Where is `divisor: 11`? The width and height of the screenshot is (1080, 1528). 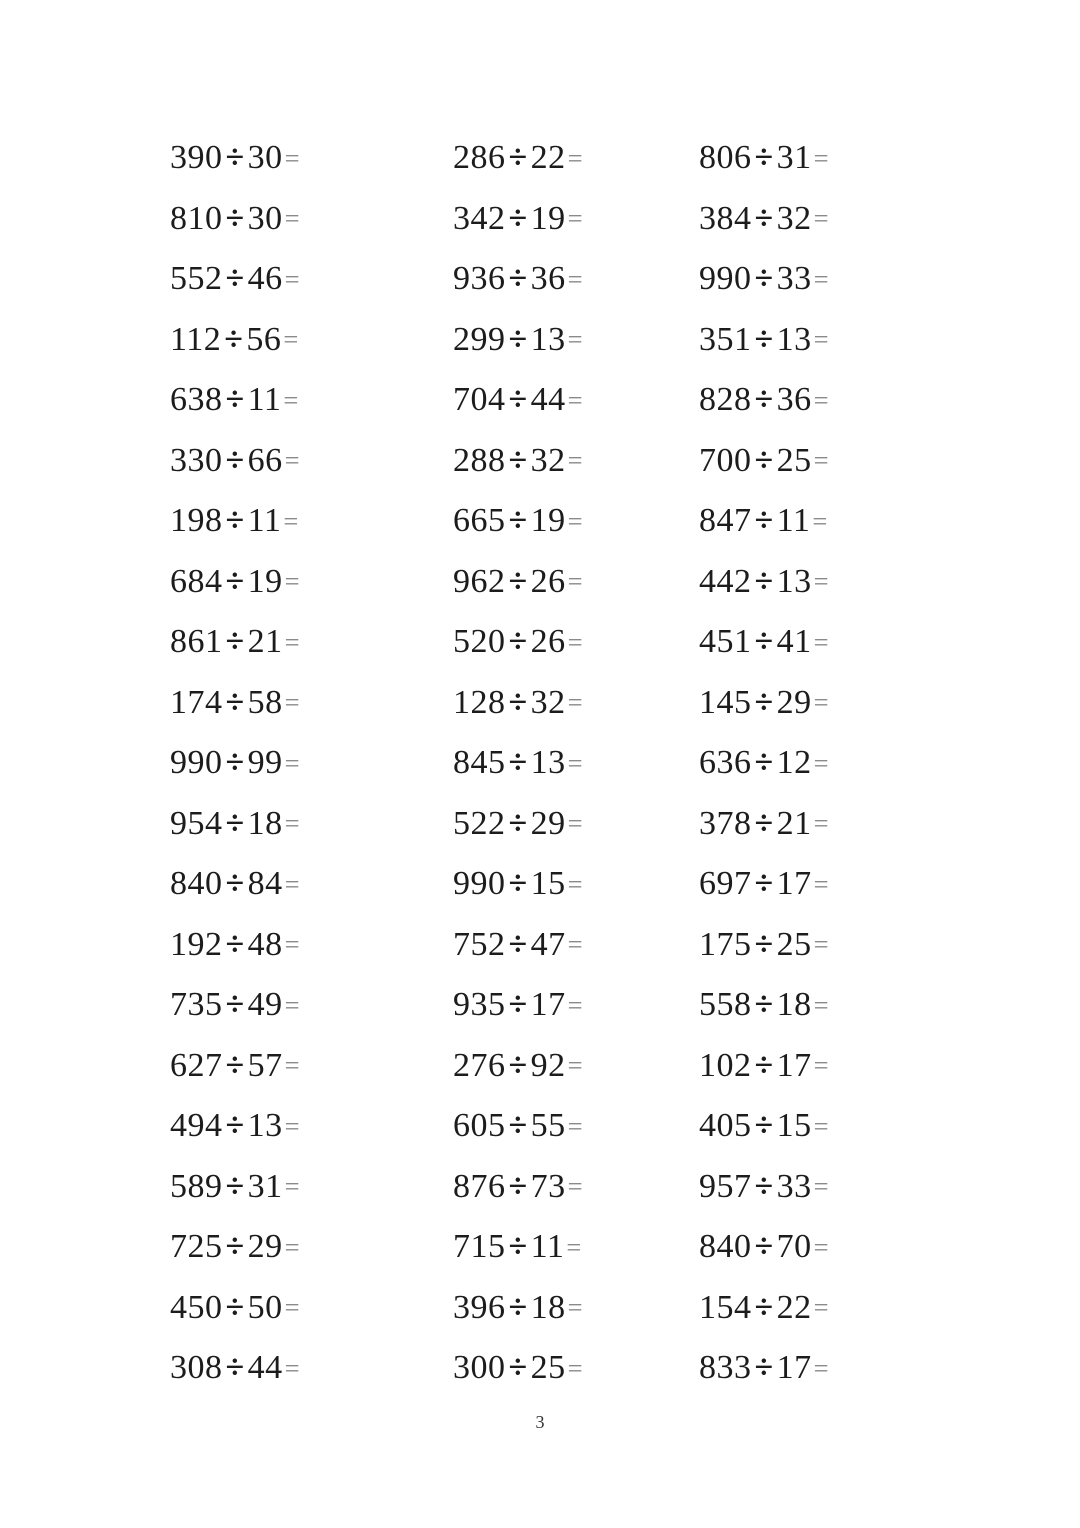
divisor: 11 is located at coordinates (547, 1247).